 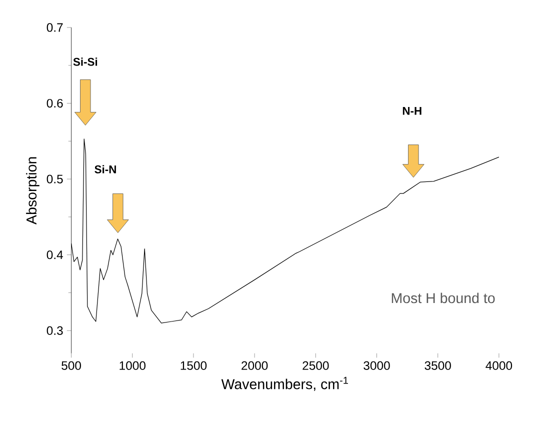 I want to click on y-tick-label: 0.3, so click(x=54, y=331).